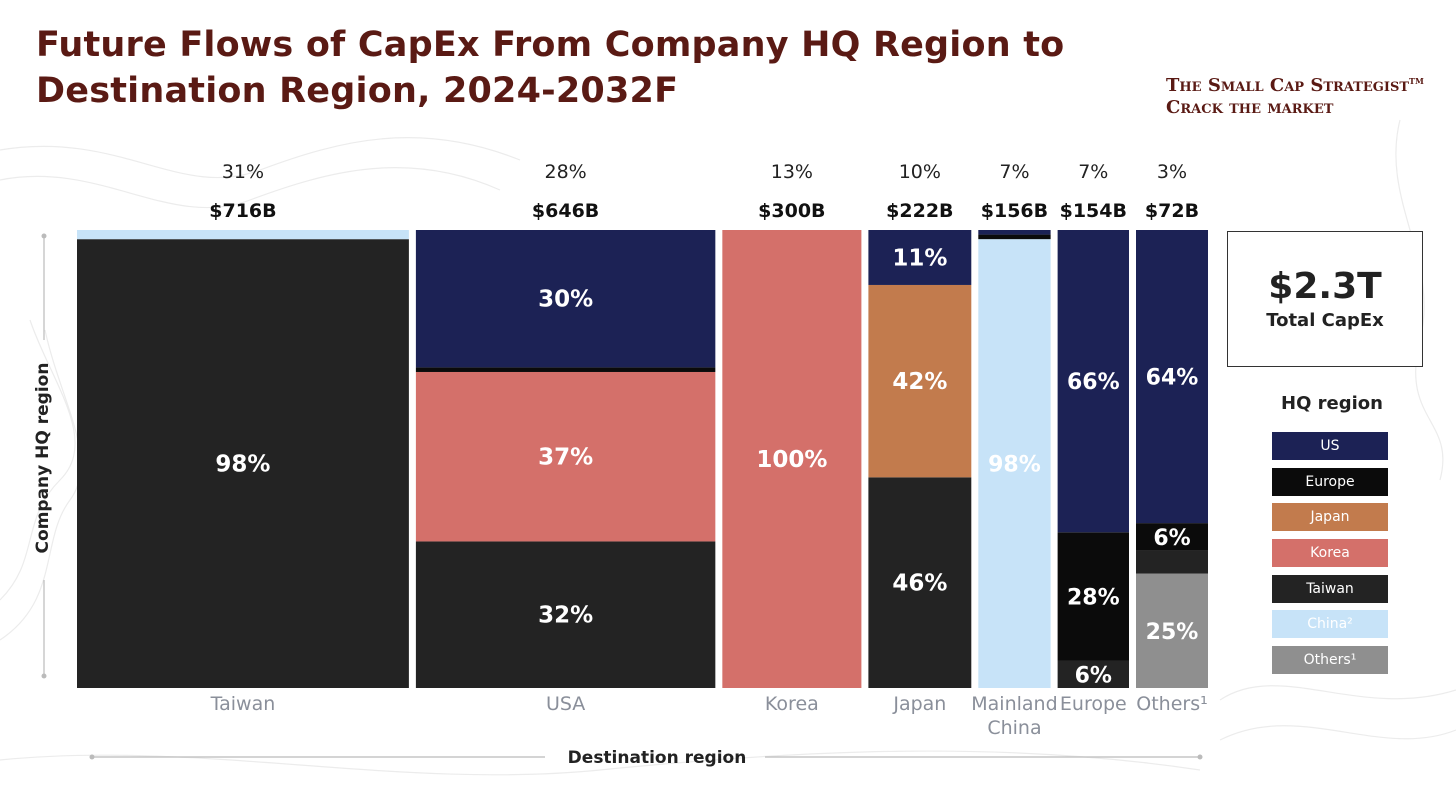 Image resolution: width=1456 pixels, height=792 pixels. What do you see at coordinates (792, 172) in the screenshot?
I see `column-share-korea: 13%` at bounding box center [792, 172].